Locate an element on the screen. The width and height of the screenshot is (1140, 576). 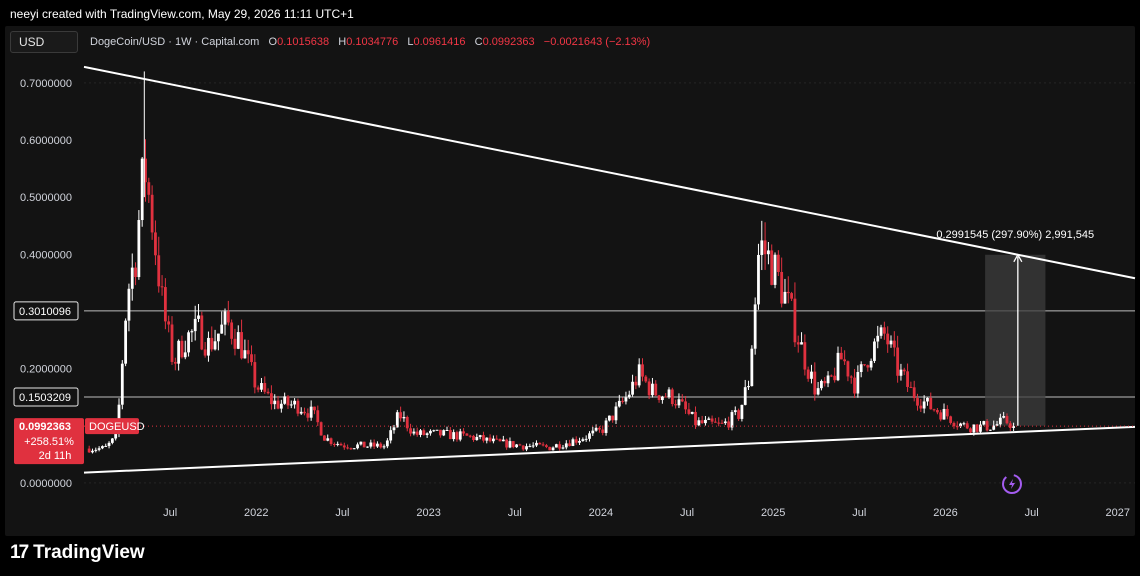
x-tick-label: 2027 is located at coordinates (1118, 513).